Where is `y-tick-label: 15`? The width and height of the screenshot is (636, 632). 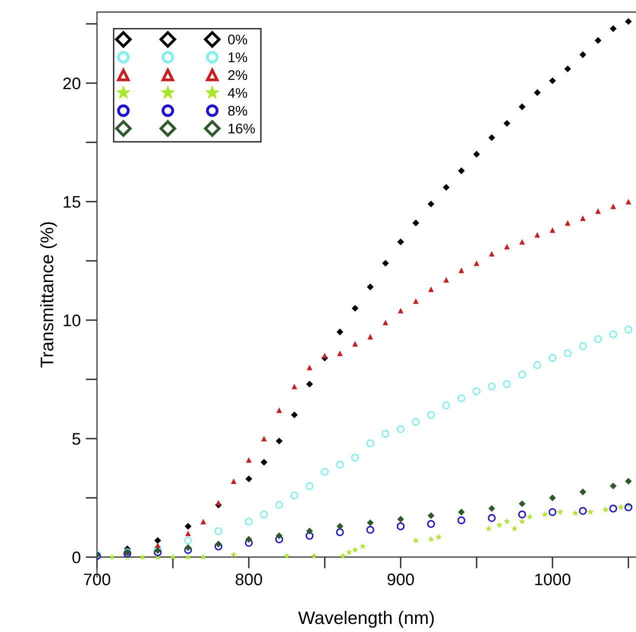 y-tick-label: 15 is located at coordinates (72, 202).